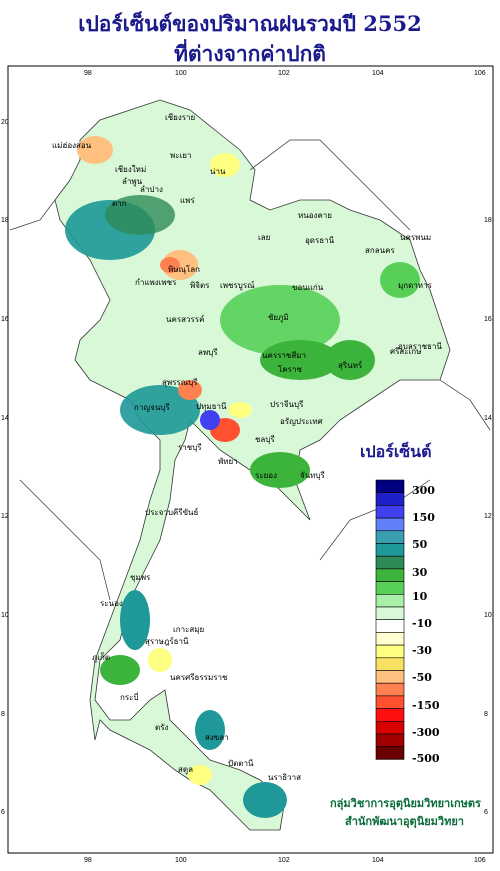  Describe the element at coordinates (172, 512) in the screenshot. I see `province-label: ประจวบคีรีขันธ์` at that location.